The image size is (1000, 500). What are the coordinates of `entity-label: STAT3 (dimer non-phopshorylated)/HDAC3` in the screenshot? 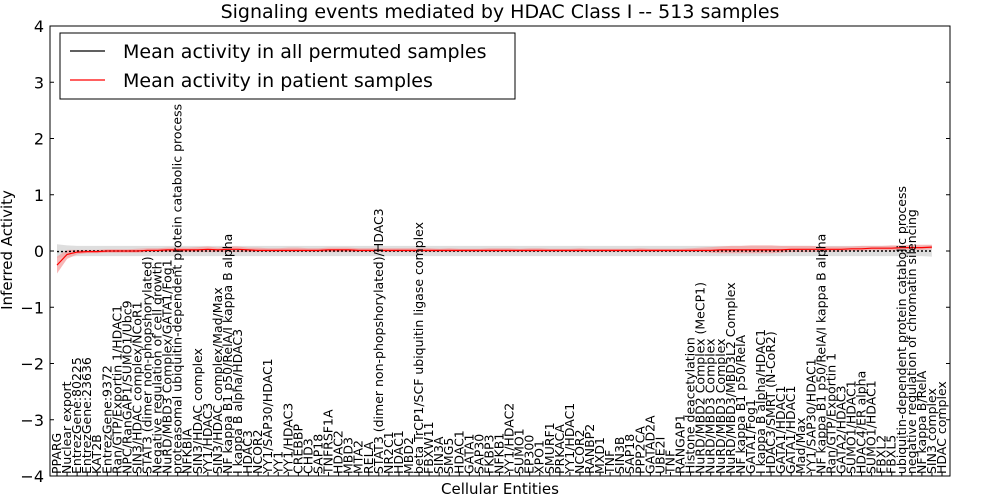 It's located at (378, 341).